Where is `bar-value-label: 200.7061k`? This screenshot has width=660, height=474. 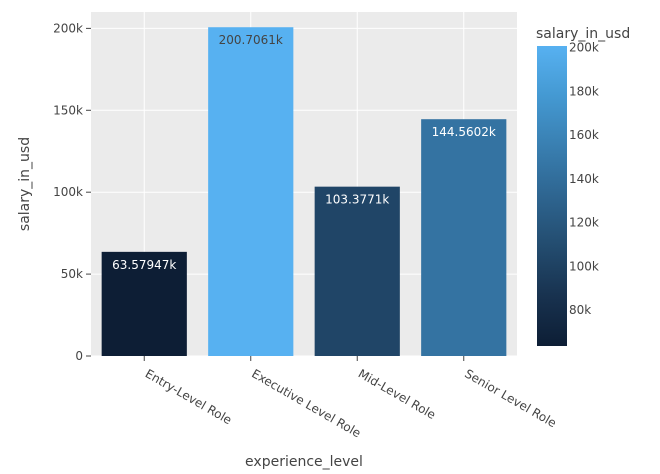 bar-value-label: 200.7061k is located at coordinates (251, 40).